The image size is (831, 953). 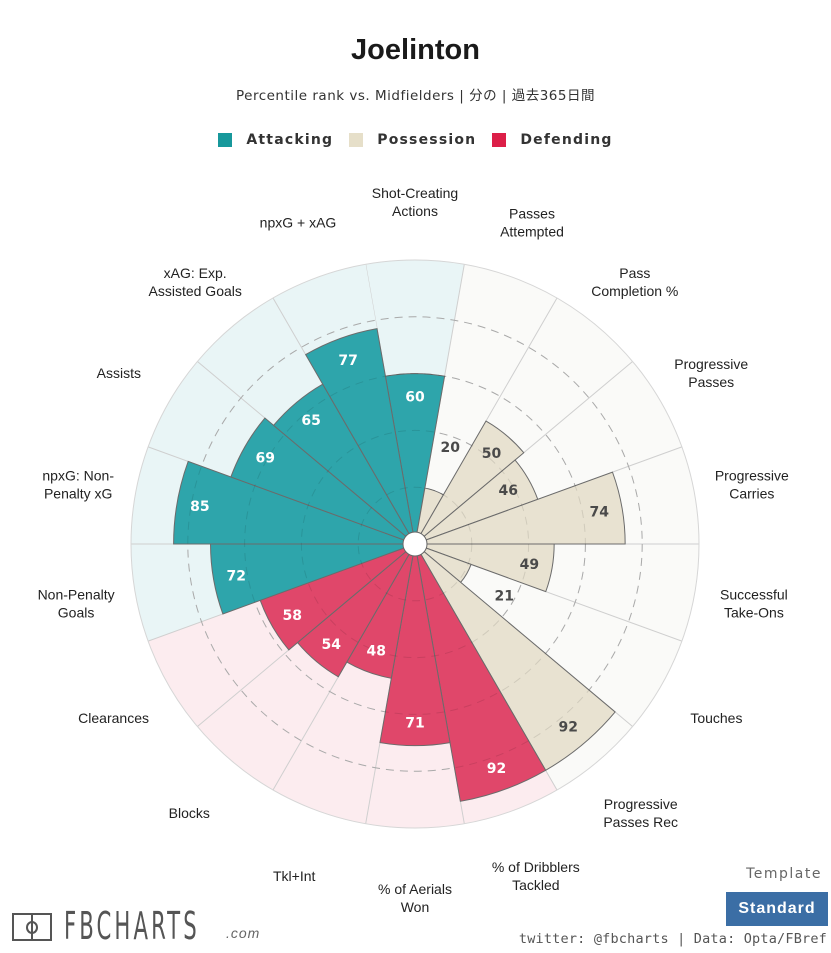 What do you see at coordinates (32, 927) in the screenshot?
I see `pitch-icon` at bounding box center [32, 927].